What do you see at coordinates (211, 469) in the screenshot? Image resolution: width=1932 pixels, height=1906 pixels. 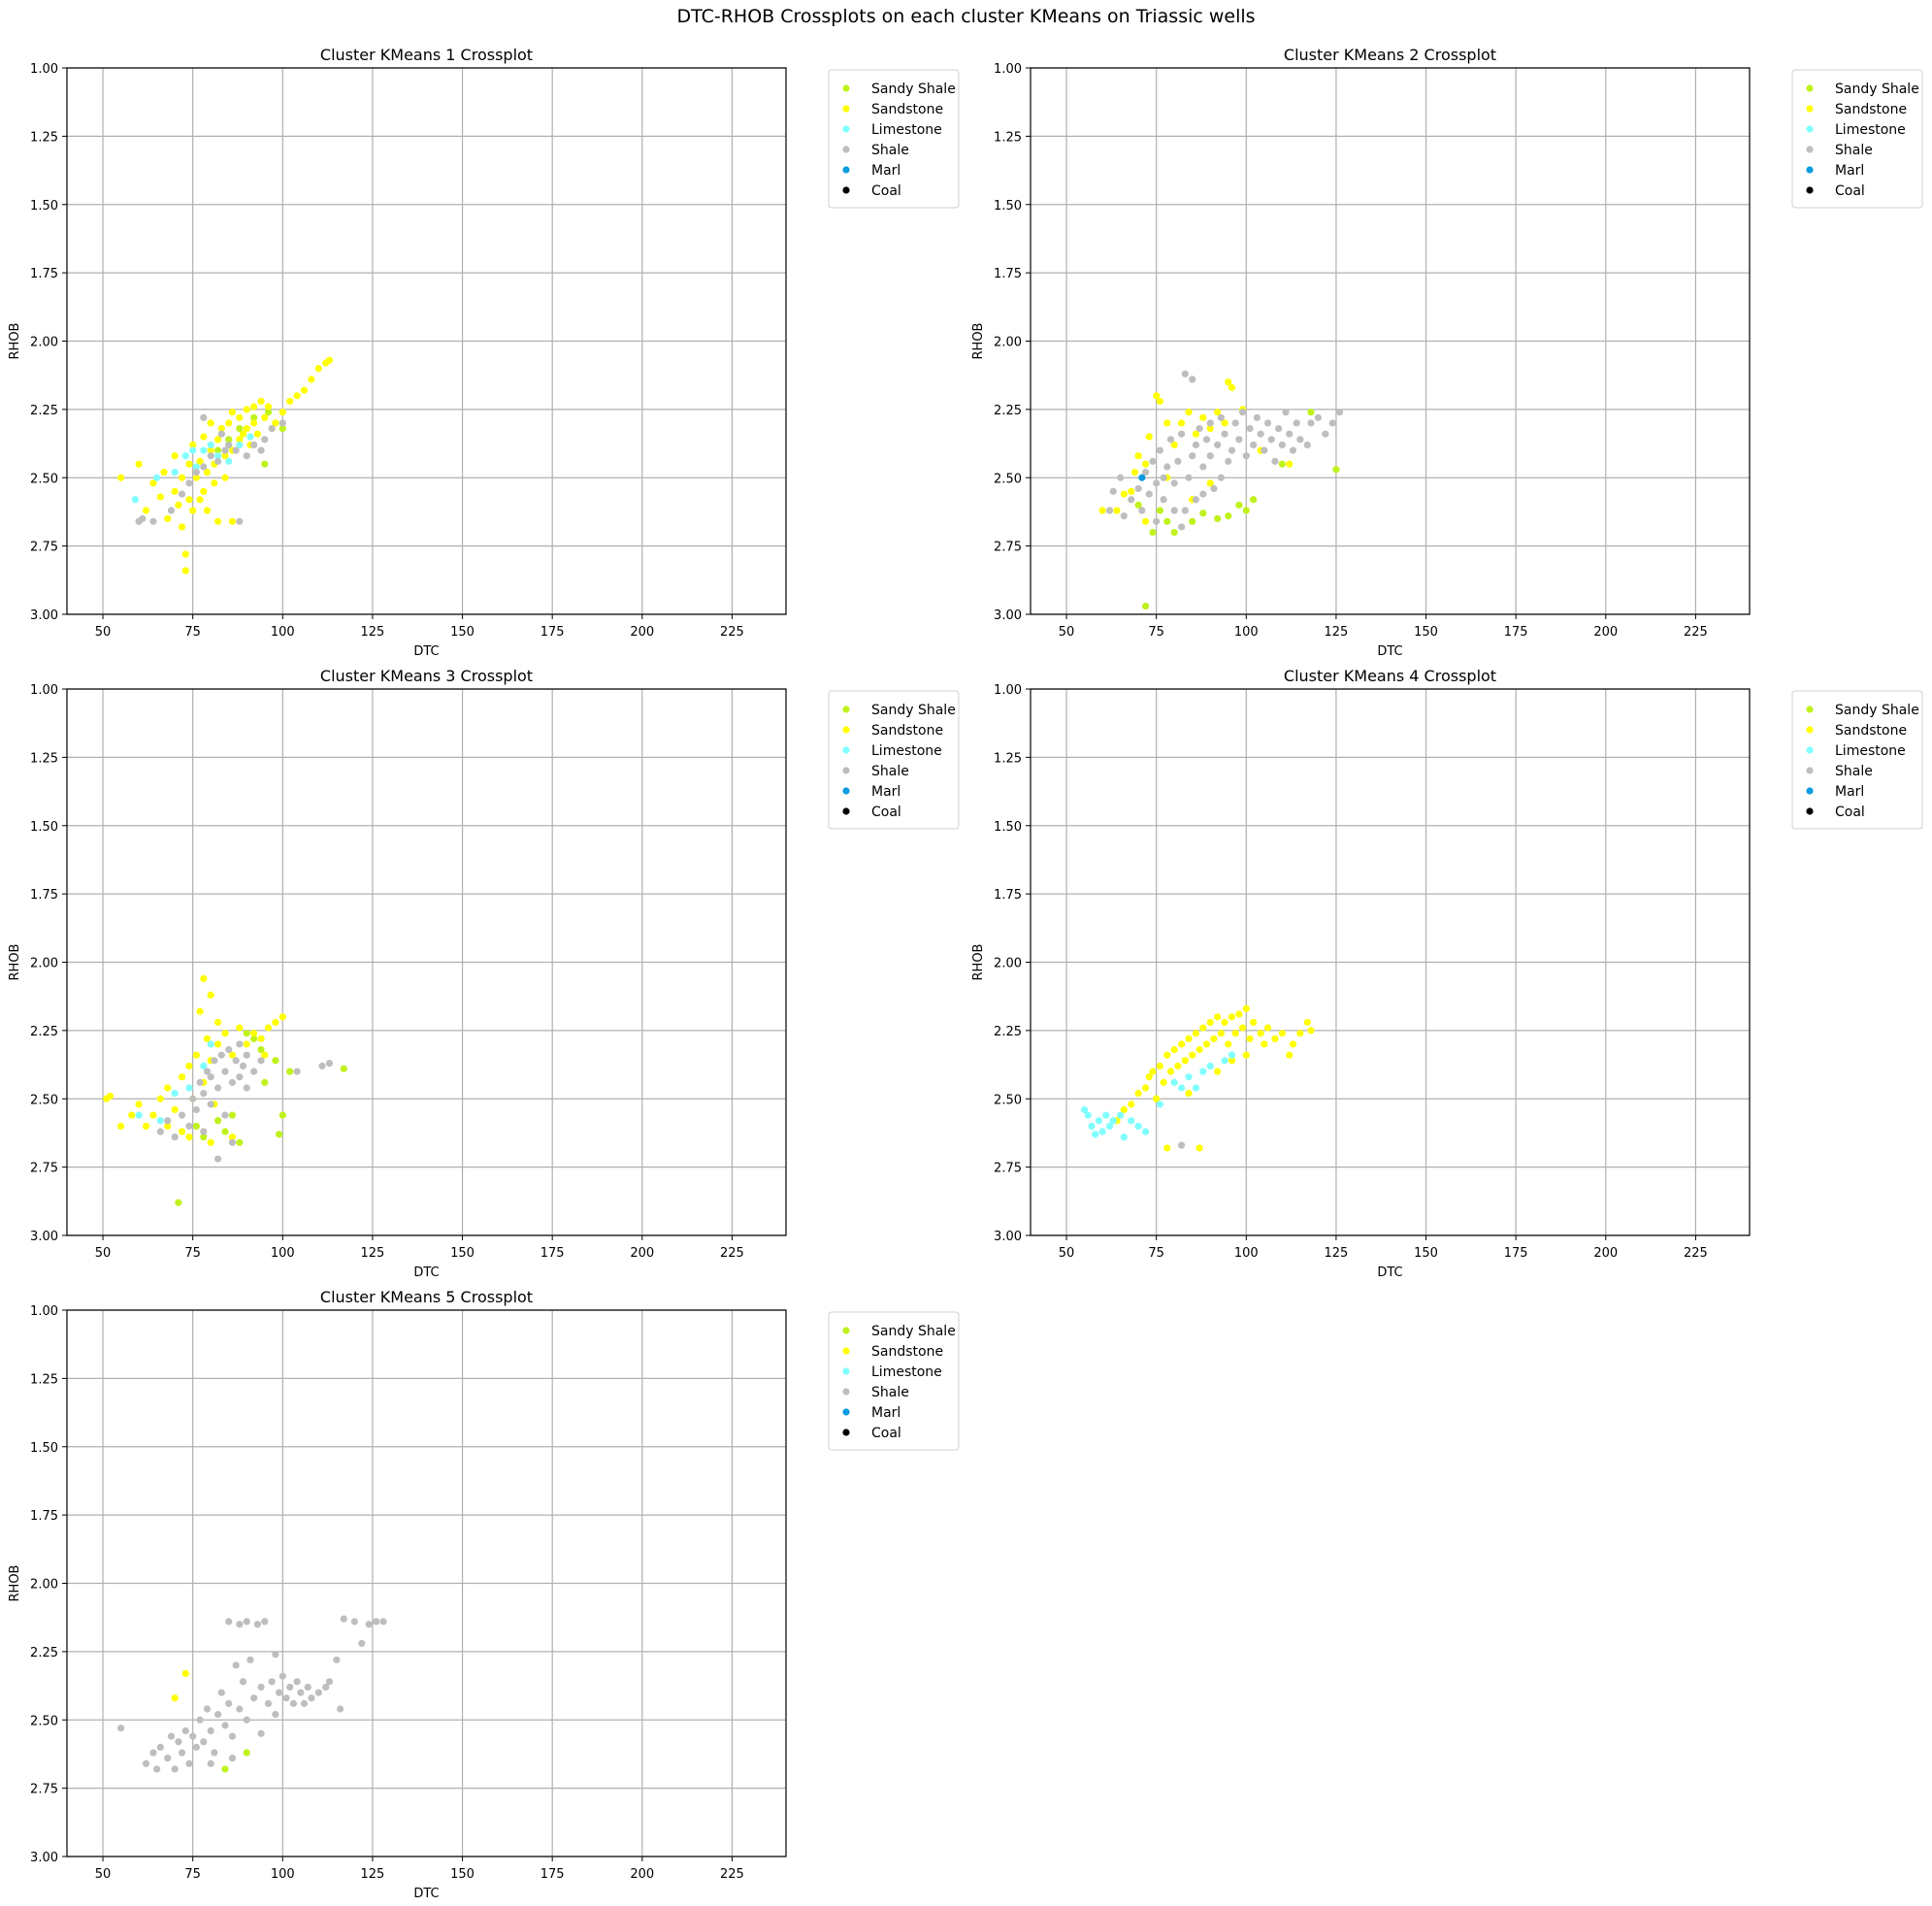 I see `series-shale` at bounding box center [211, 469].